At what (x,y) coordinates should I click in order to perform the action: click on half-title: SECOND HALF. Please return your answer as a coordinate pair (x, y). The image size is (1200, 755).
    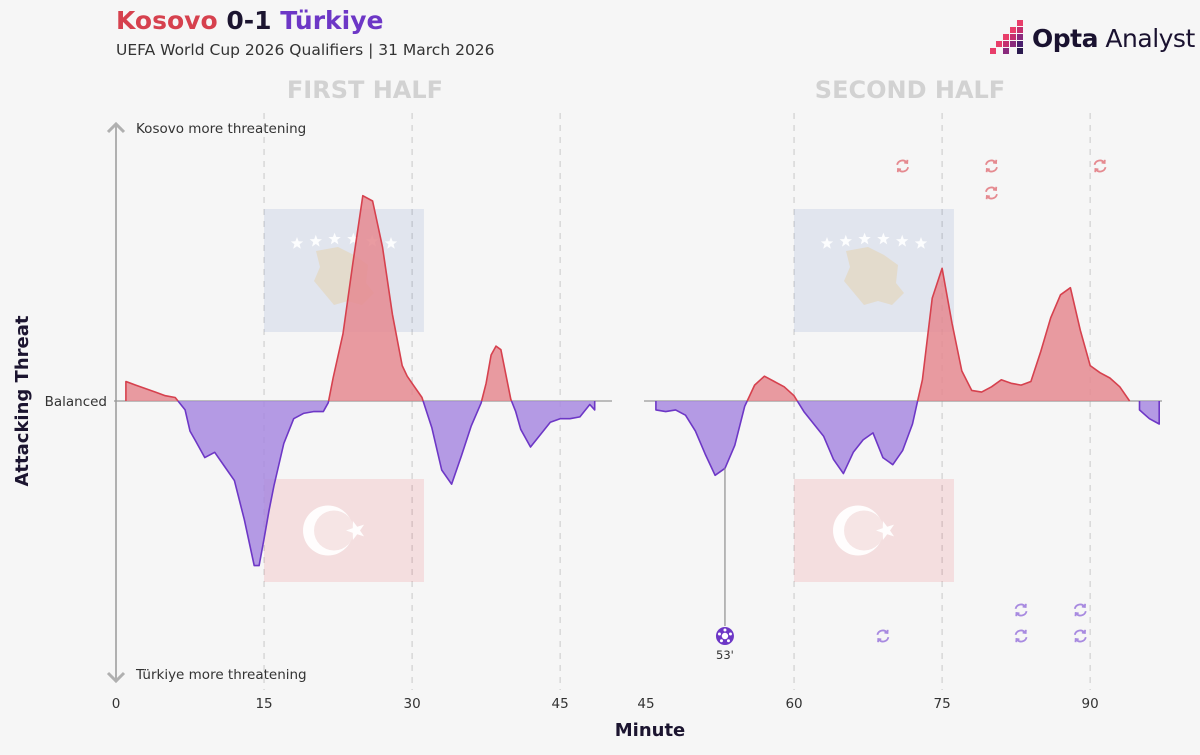
    Looking at the image, I should click on (910, 90).